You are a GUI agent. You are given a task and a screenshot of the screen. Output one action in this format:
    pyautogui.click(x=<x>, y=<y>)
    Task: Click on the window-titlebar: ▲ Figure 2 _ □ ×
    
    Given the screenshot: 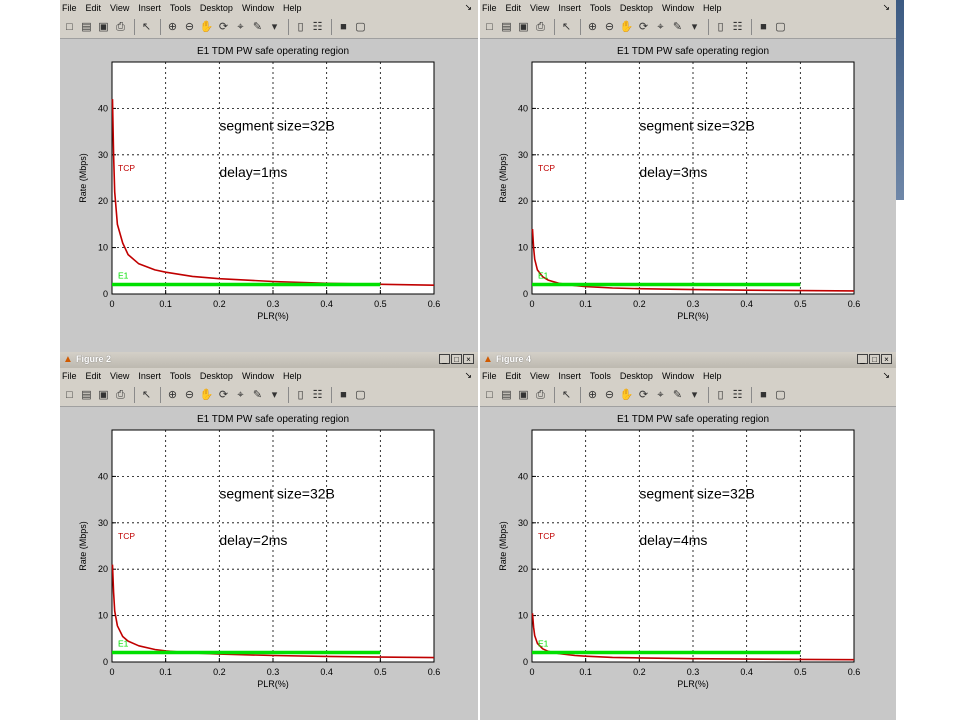 What is the action you would take?
    pyautogui.click(x=269, y=360)
    